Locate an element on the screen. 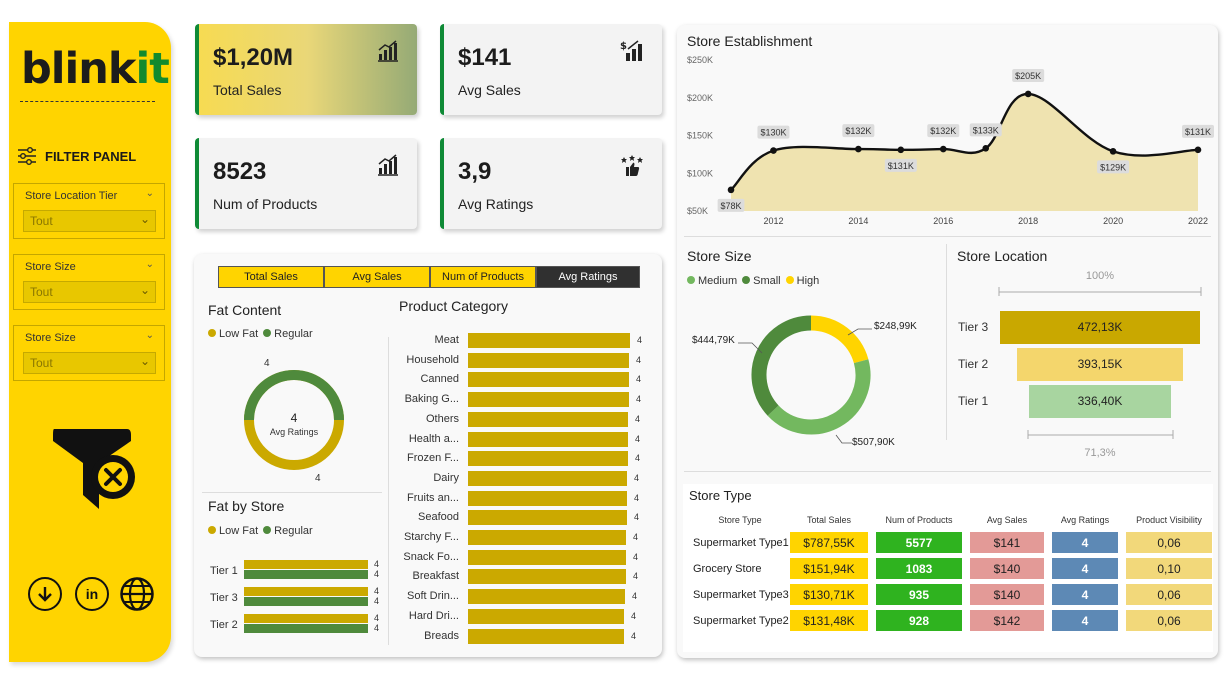 This screenshot has width=1231, height=685. funnel-tier-label: Tier 2 is located at coordinates (973, 364).